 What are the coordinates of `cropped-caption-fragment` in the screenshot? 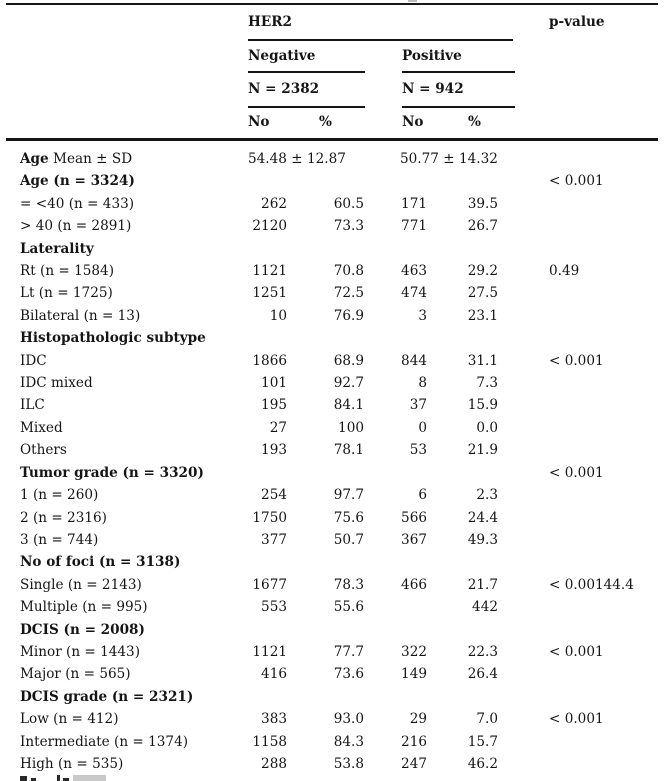 It's located at (412, 1).